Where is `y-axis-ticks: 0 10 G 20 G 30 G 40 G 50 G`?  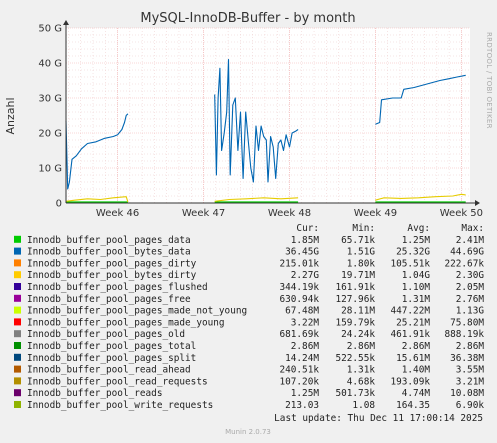
y-axis-ticks: 0 10 G 20 G 30 G 40 G 50 G is located at coordinates (50, 117).